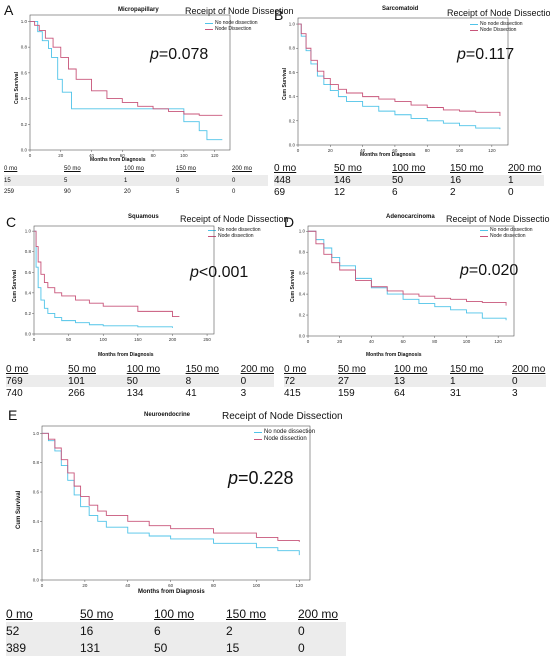  I want to click on survival-curve-node, so click(399, 69).